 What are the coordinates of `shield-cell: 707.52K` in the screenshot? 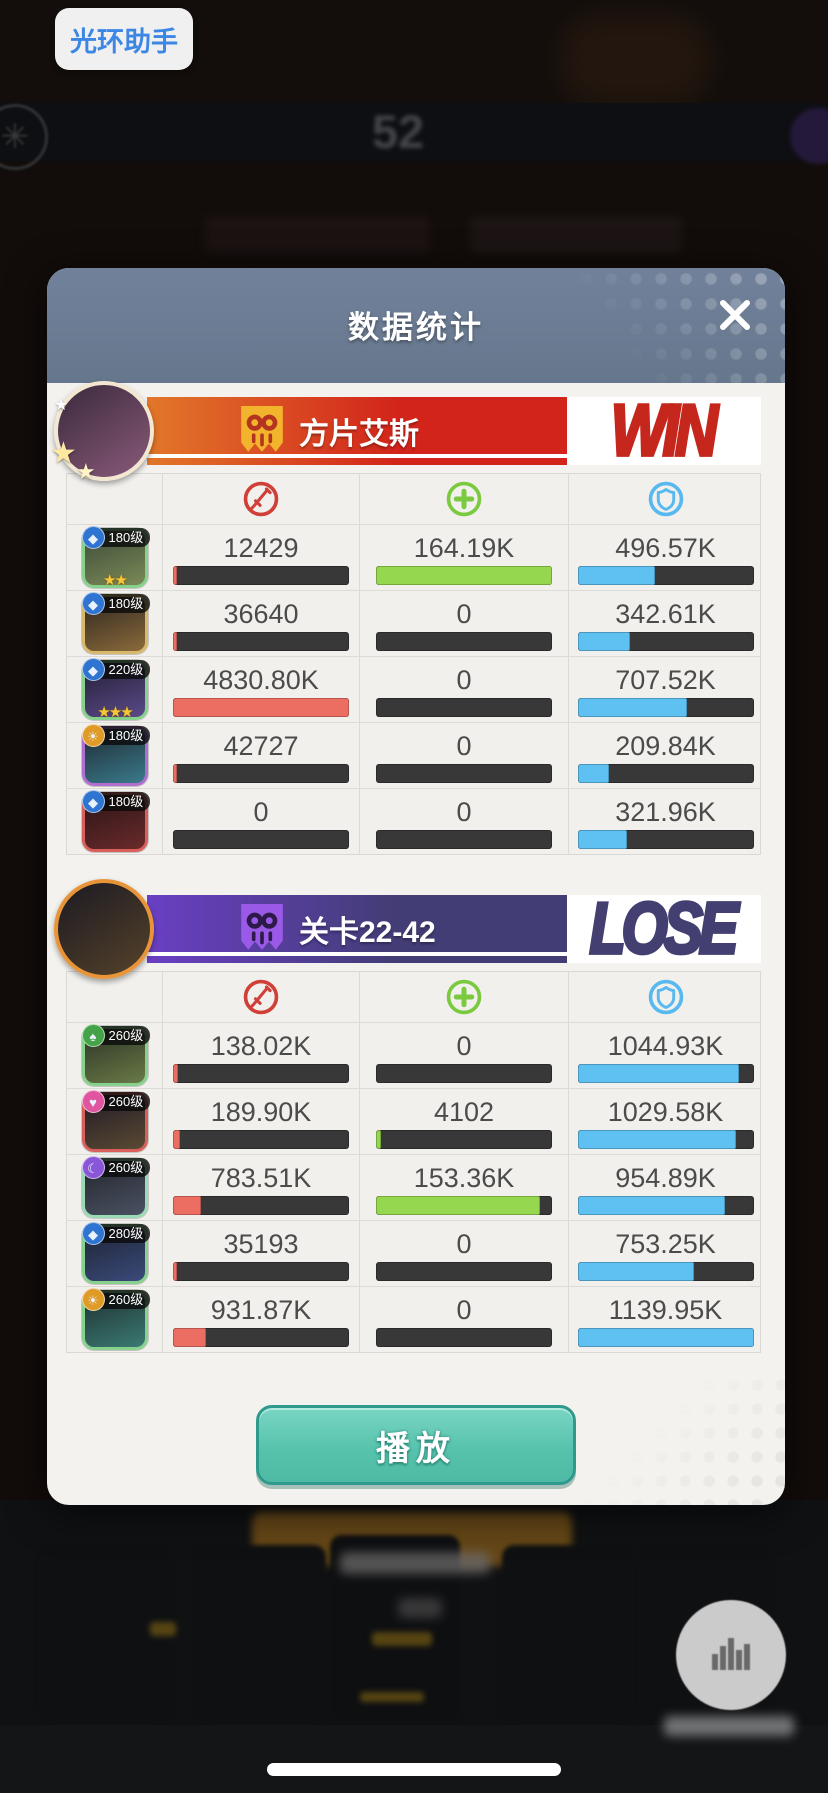 It's located at (665, 689).